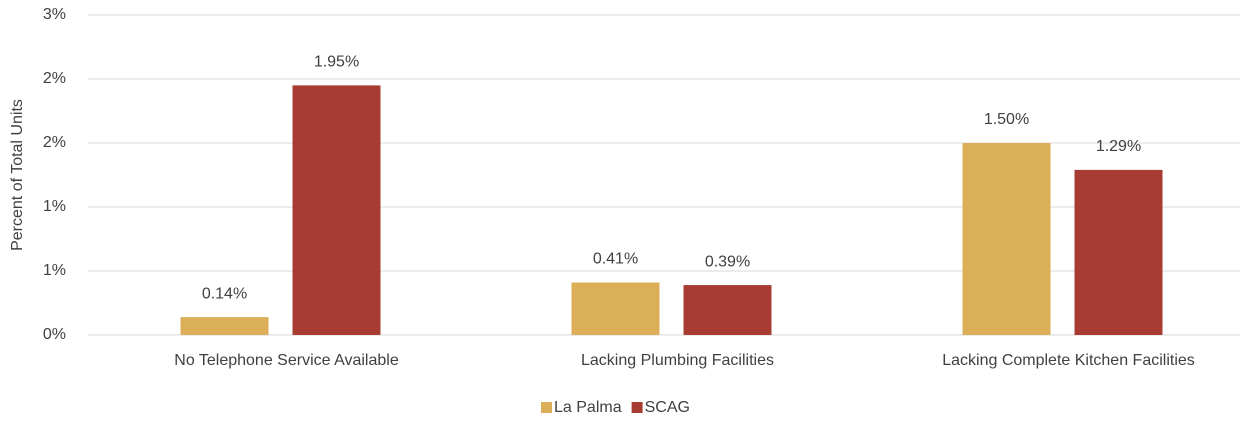 The width and height of the screenshot is (1257, 426). I want to click on data-label: 0.39%, so click(727, 261).